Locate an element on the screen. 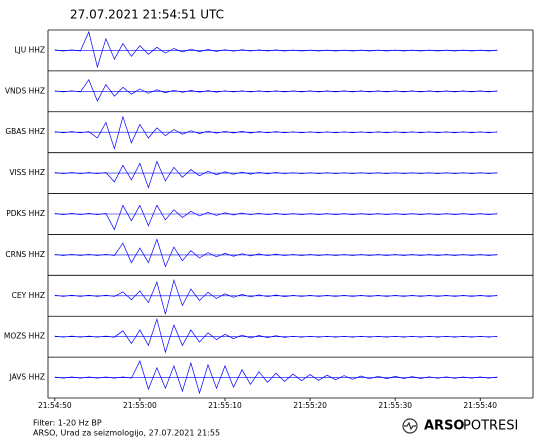 The image size is (550, 448). chart-title: 27.07.2021 21:54:51 UTC is located at coordinates (147, 15).